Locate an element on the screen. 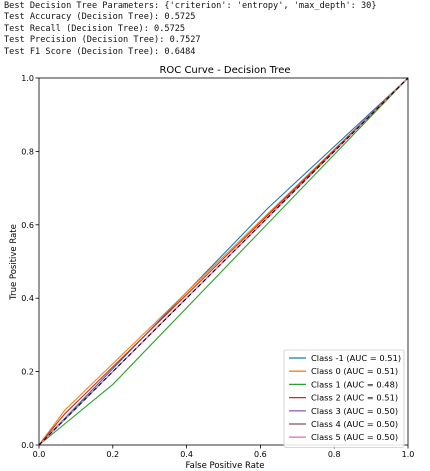 The width and height of the screenshot is (430, 471). x-tick-label: 0.2 is located at coordinates (112, 454).